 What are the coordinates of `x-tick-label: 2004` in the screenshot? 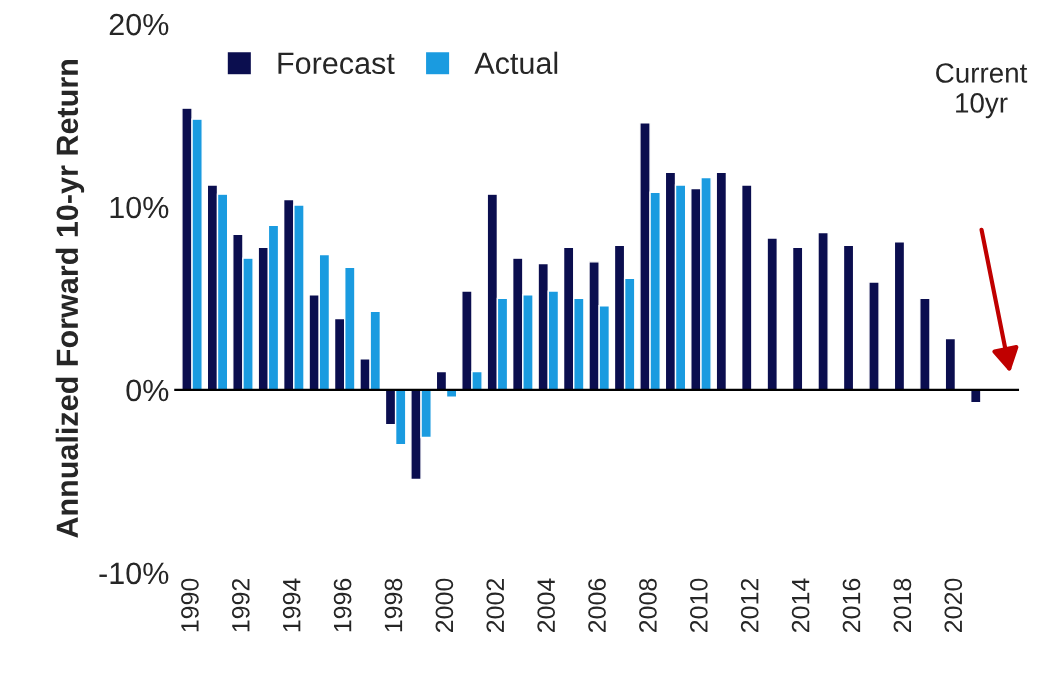 It's located at (546, 605).